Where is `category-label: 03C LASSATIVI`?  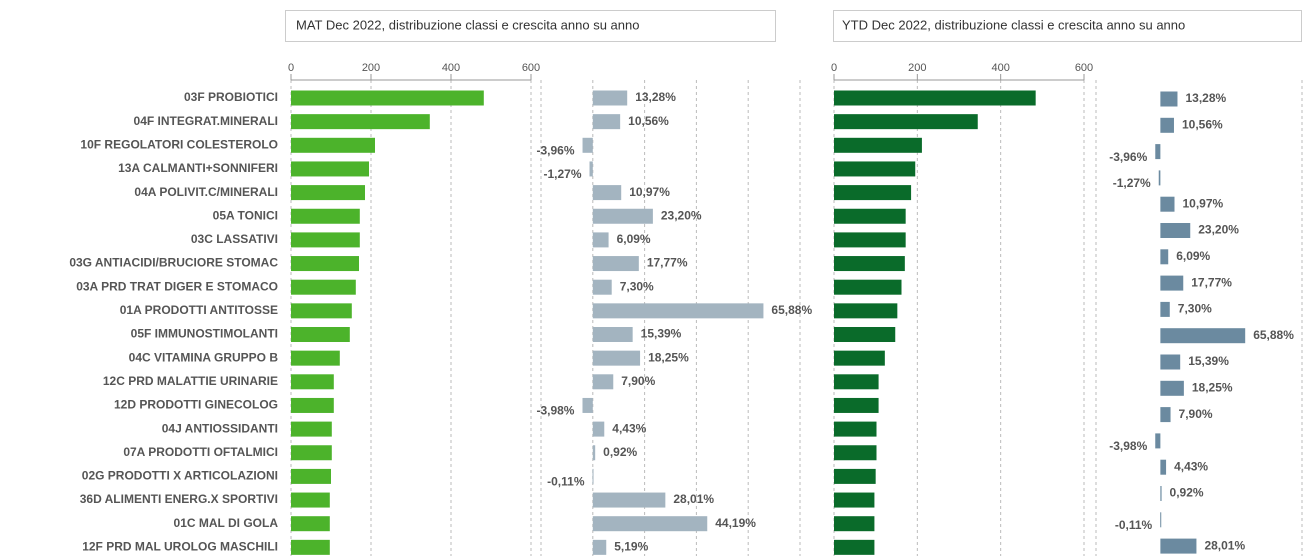 category-label: 03C LASSATIVI is located at coordinates (234, 239).